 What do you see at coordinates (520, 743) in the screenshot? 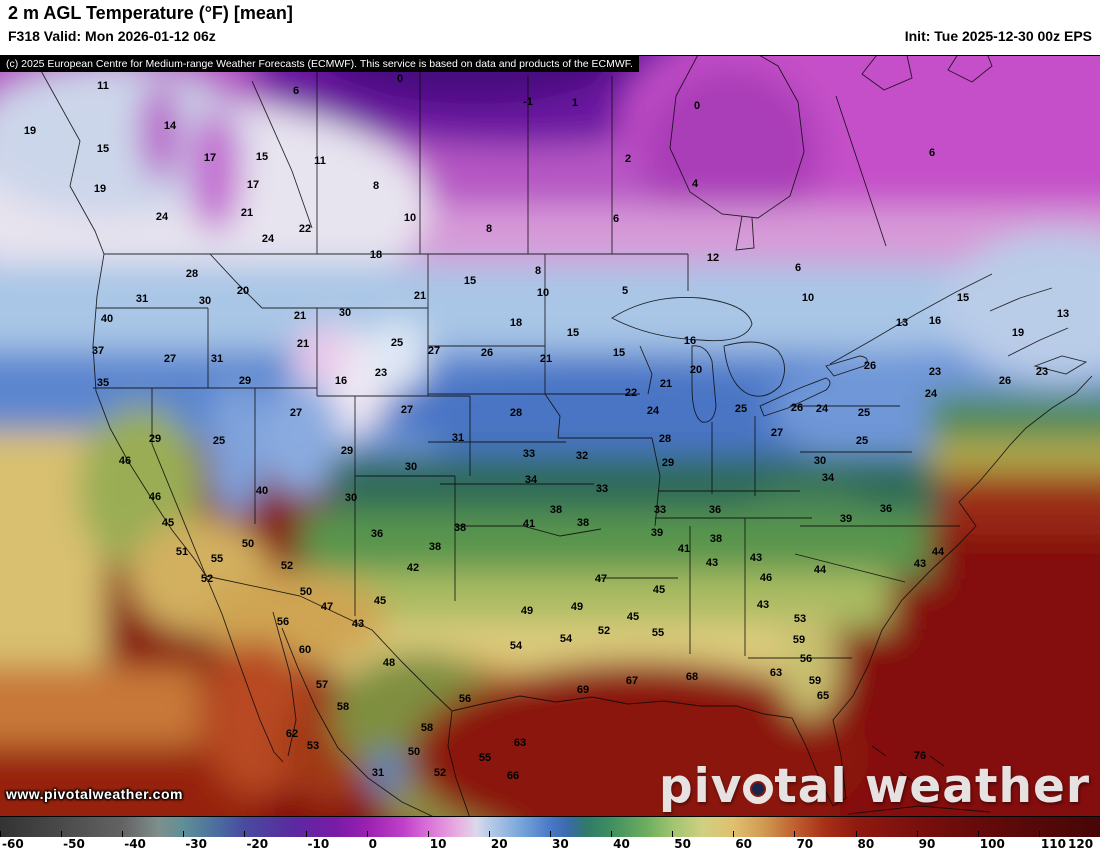
I see `temp-label: 63` at bounding box center [520, 743].